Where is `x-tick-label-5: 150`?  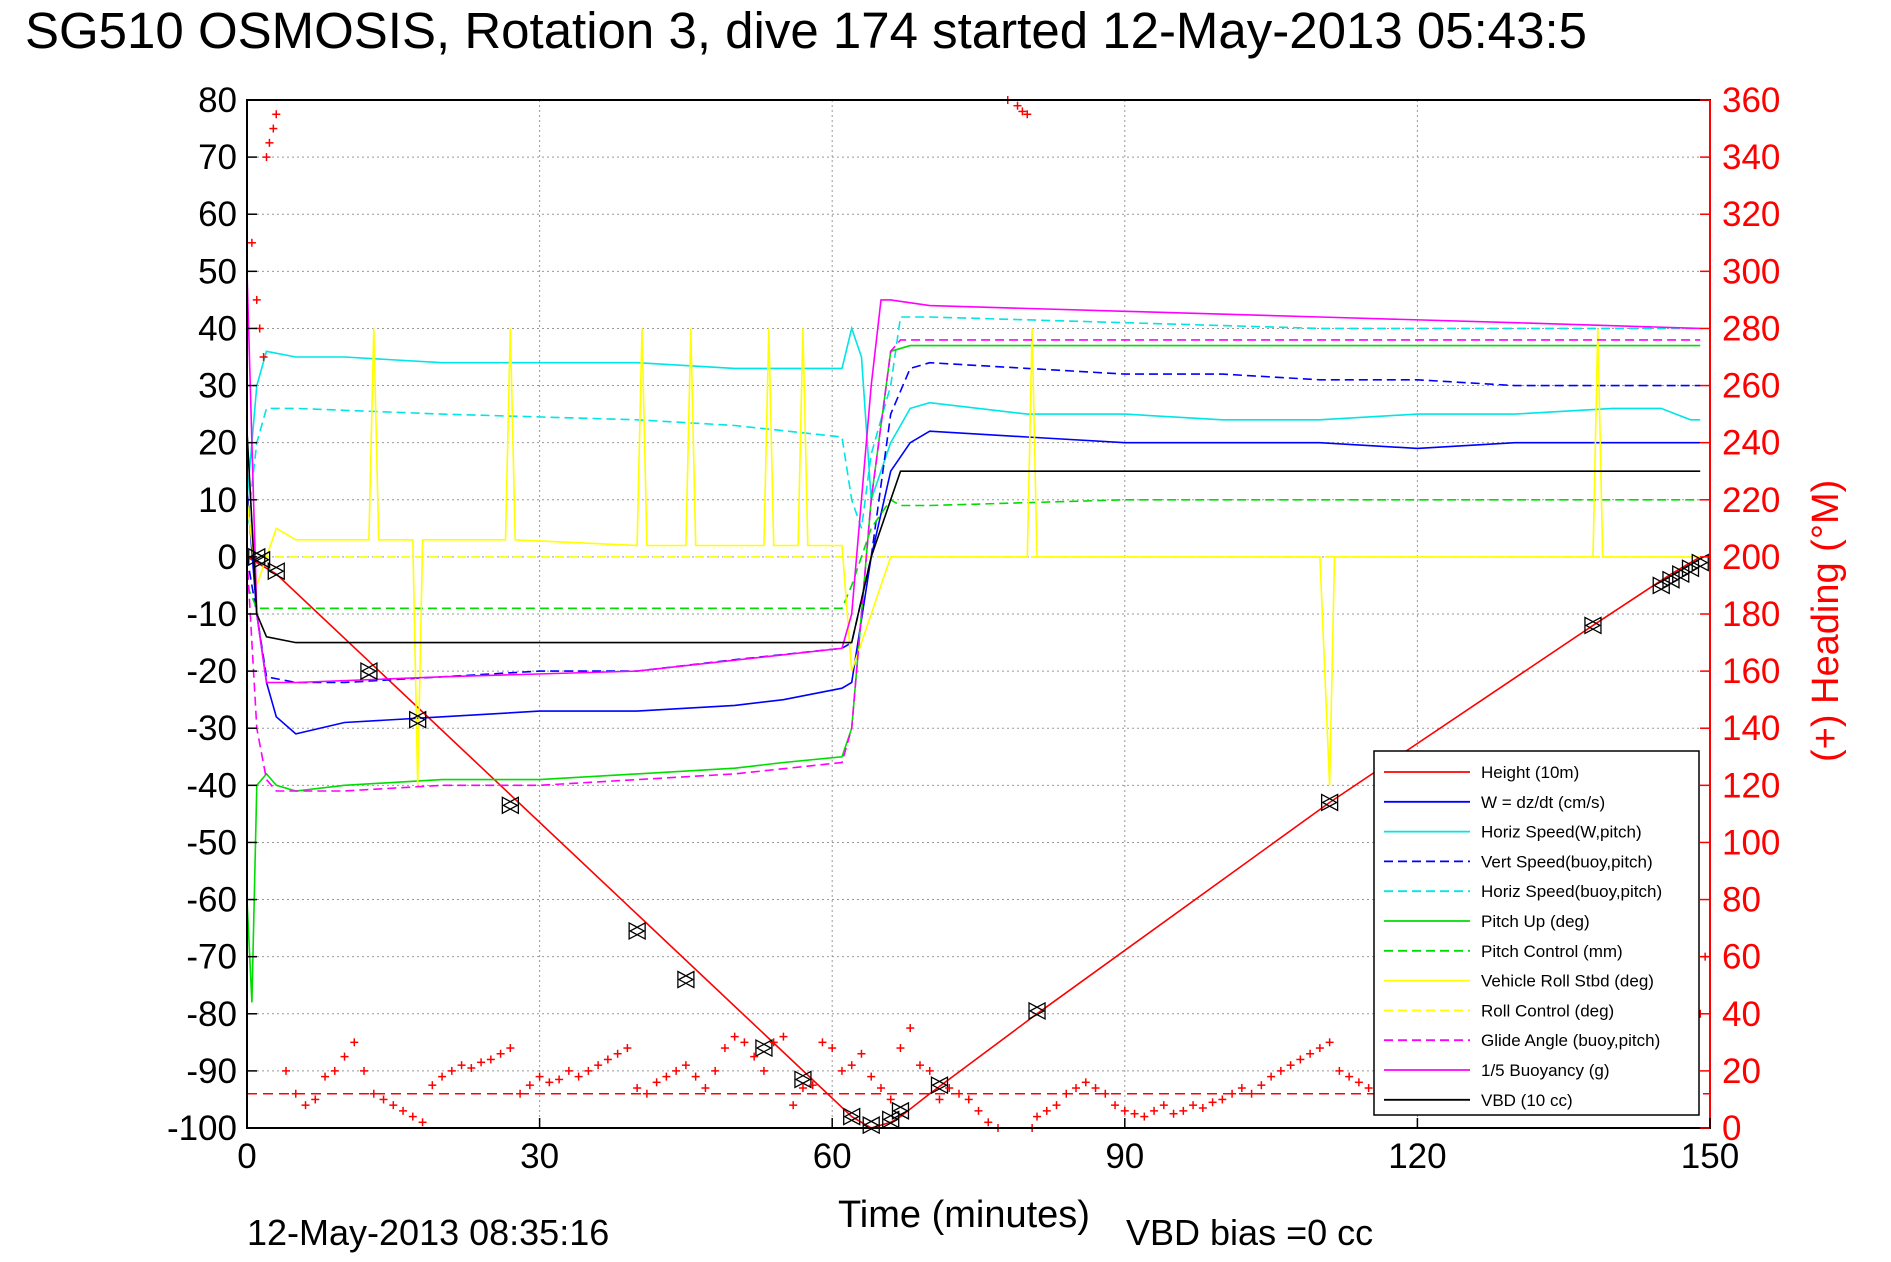 x-tick-label-5: 150 is located at coordinates (1710, 1156).